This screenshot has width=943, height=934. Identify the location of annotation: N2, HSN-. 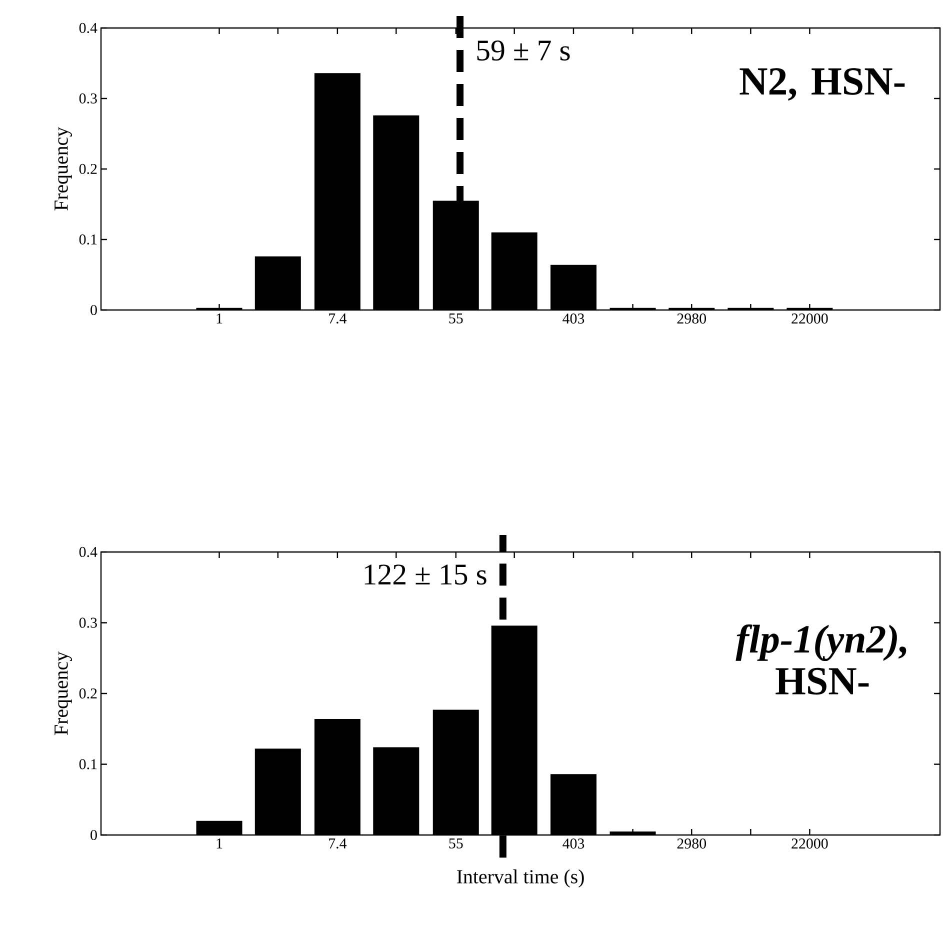
(822, 84).